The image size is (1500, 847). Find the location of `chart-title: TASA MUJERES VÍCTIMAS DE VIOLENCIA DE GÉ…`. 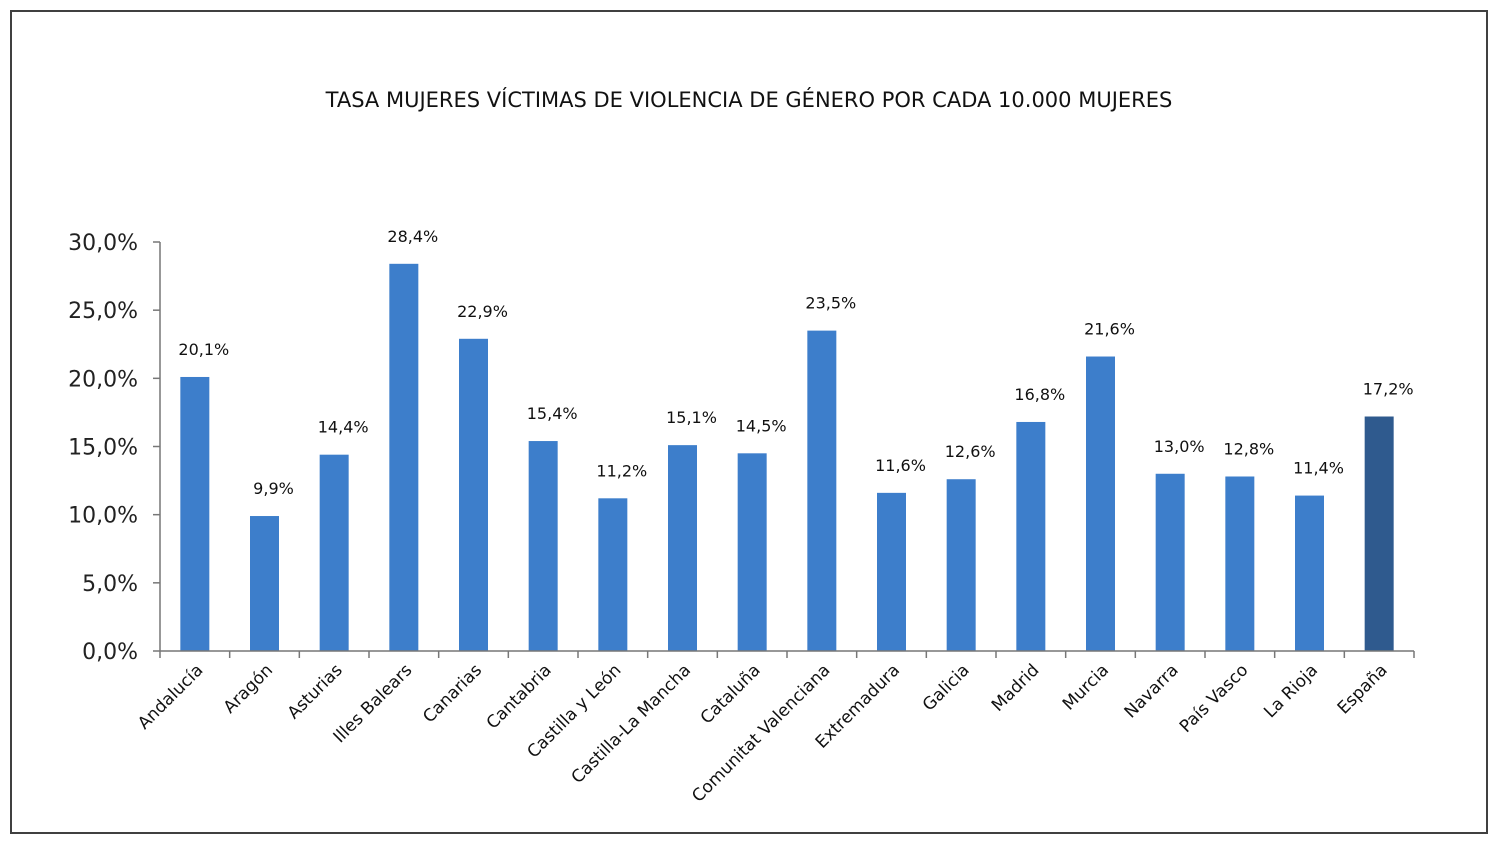

chart-title: TASA MUJERES VÍCTIMAS DE VIOLENCIA DE GÉ… is located at coordinates (749, 99).